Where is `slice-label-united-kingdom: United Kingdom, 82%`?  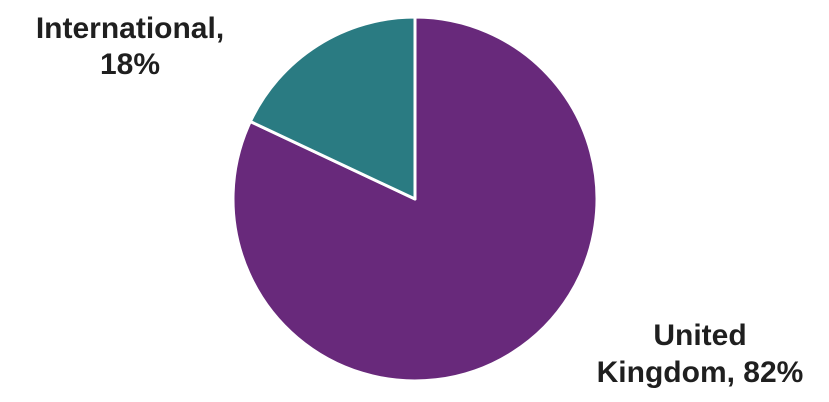 slice-label-united-kingdom: United Kingdom, 82% is located at coordinates (700, 354).